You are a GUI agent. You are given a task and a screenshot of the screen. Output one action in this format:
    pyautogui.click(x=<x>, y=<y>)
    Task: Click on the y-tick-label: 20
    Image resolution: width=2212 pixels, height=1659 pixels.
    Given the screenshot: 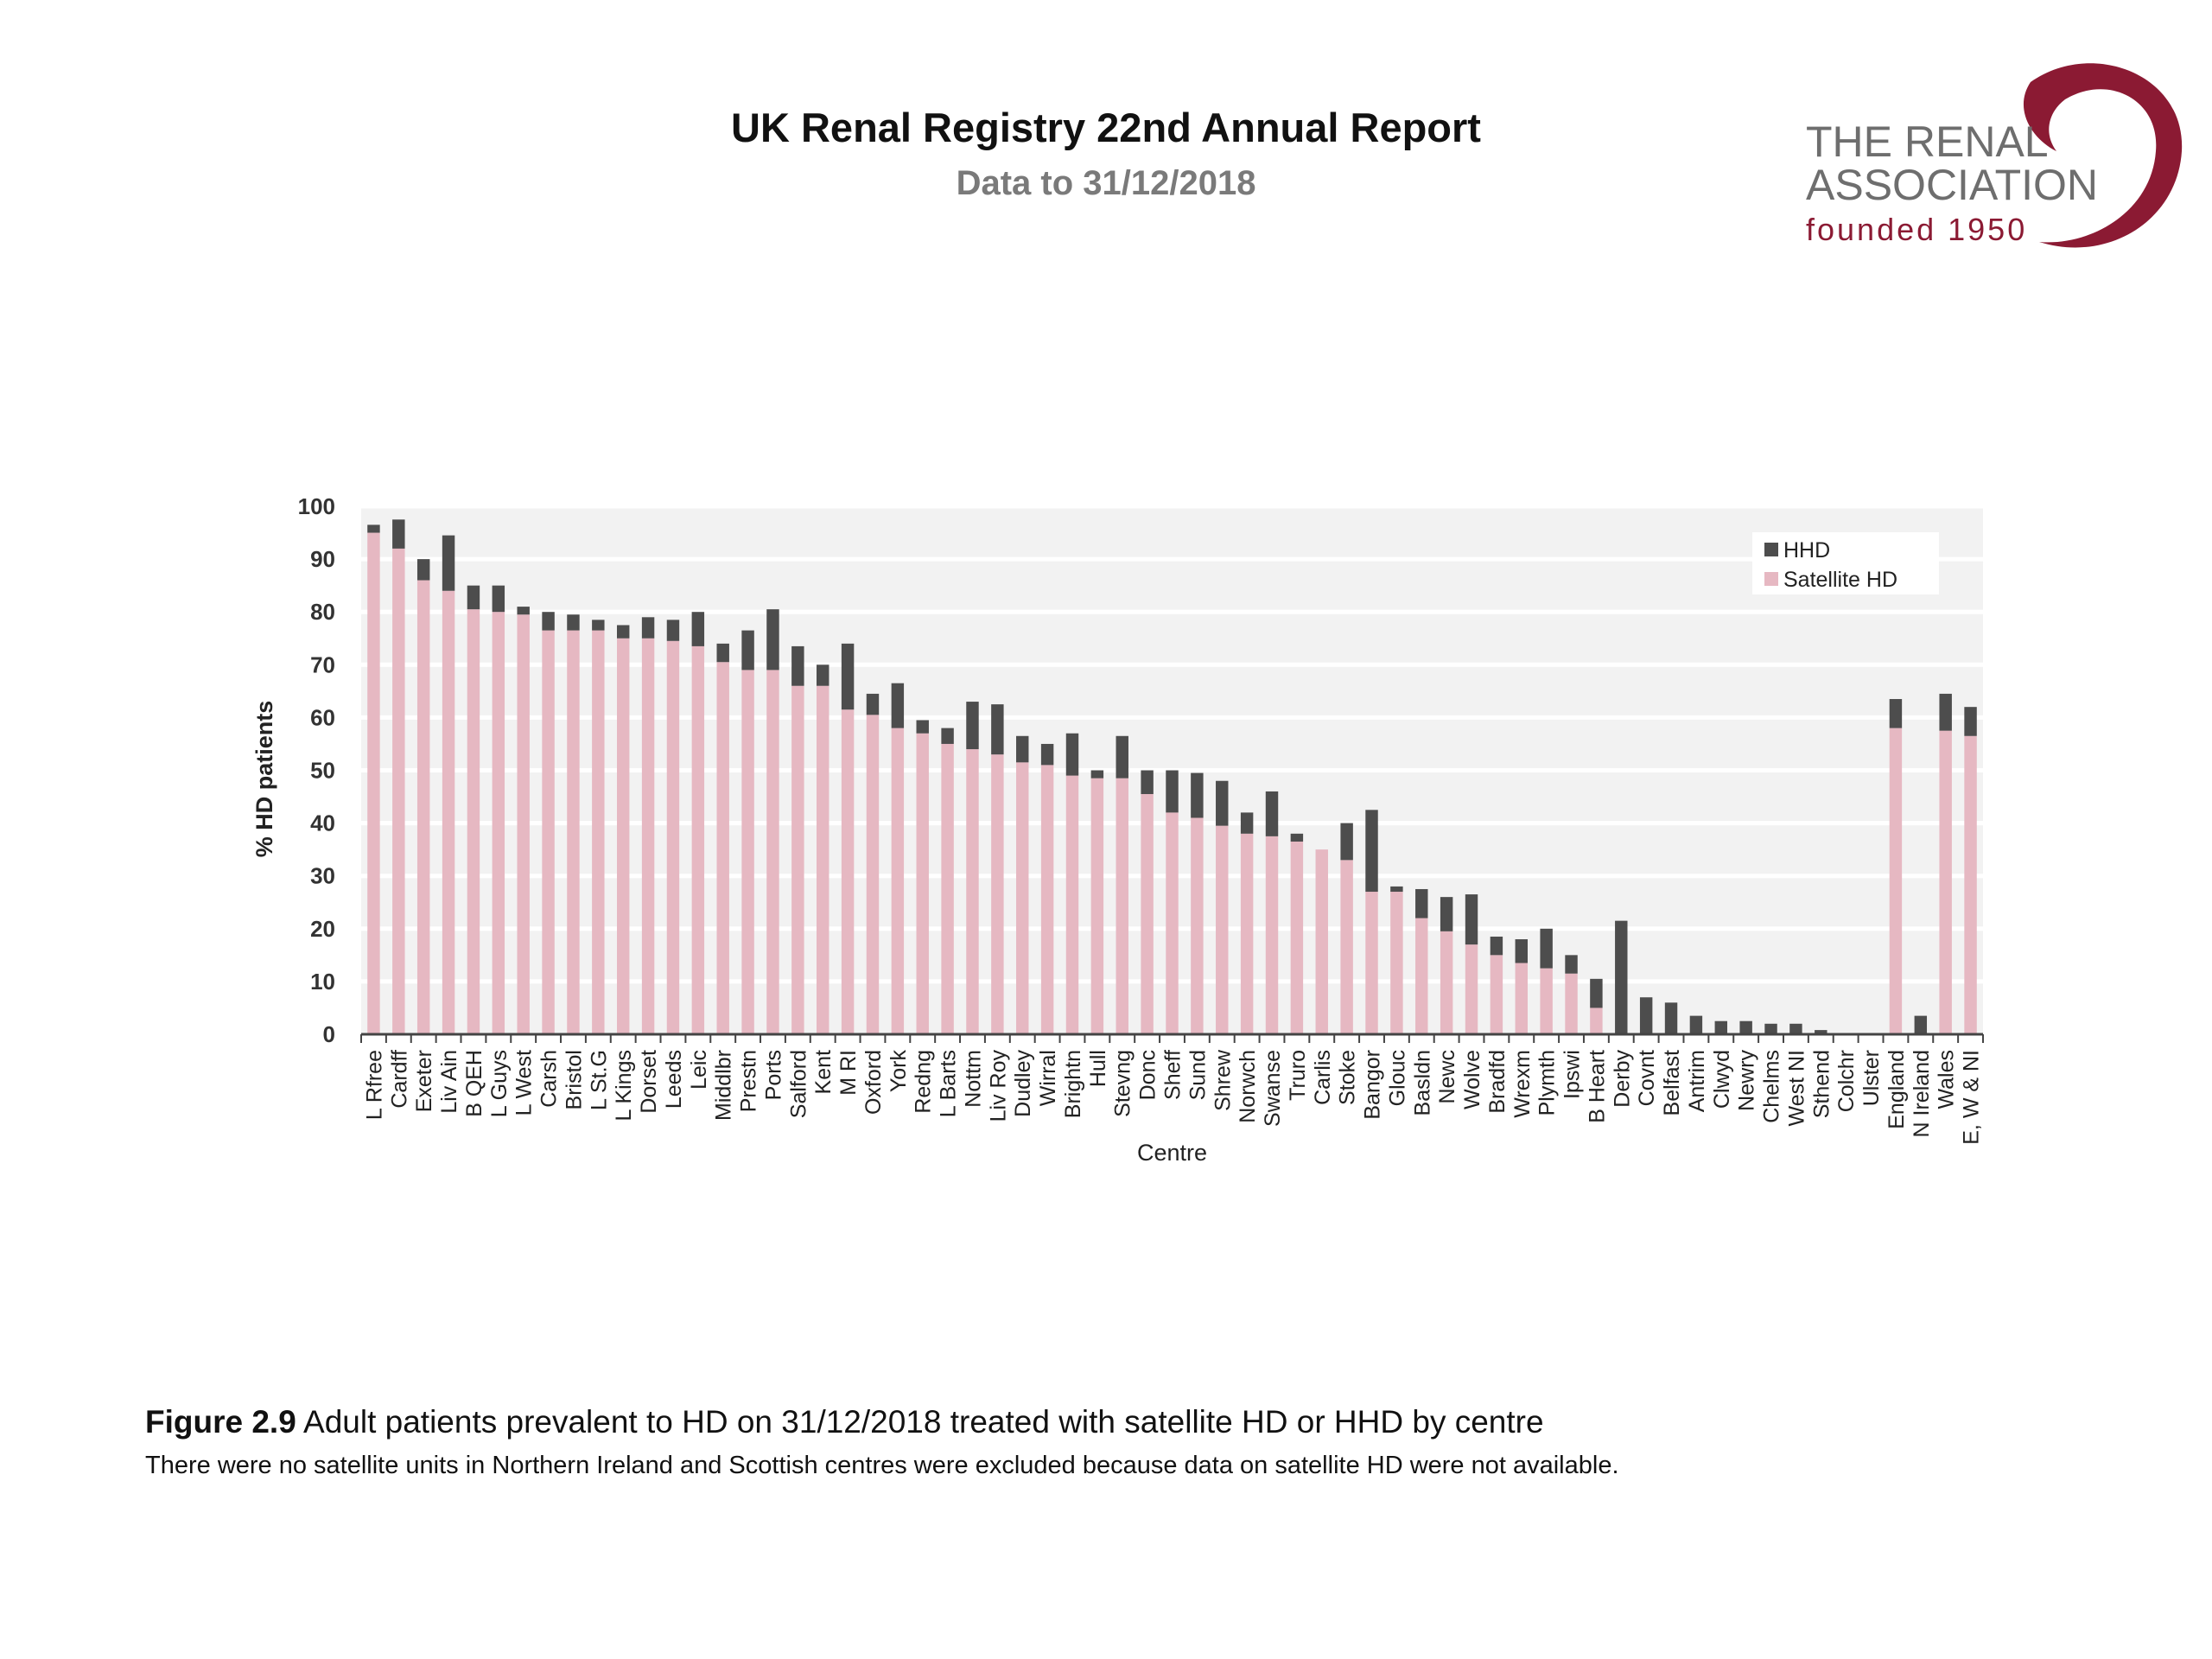 What is the action you would take?
    pyautogui.click(x=322, y=929)
    